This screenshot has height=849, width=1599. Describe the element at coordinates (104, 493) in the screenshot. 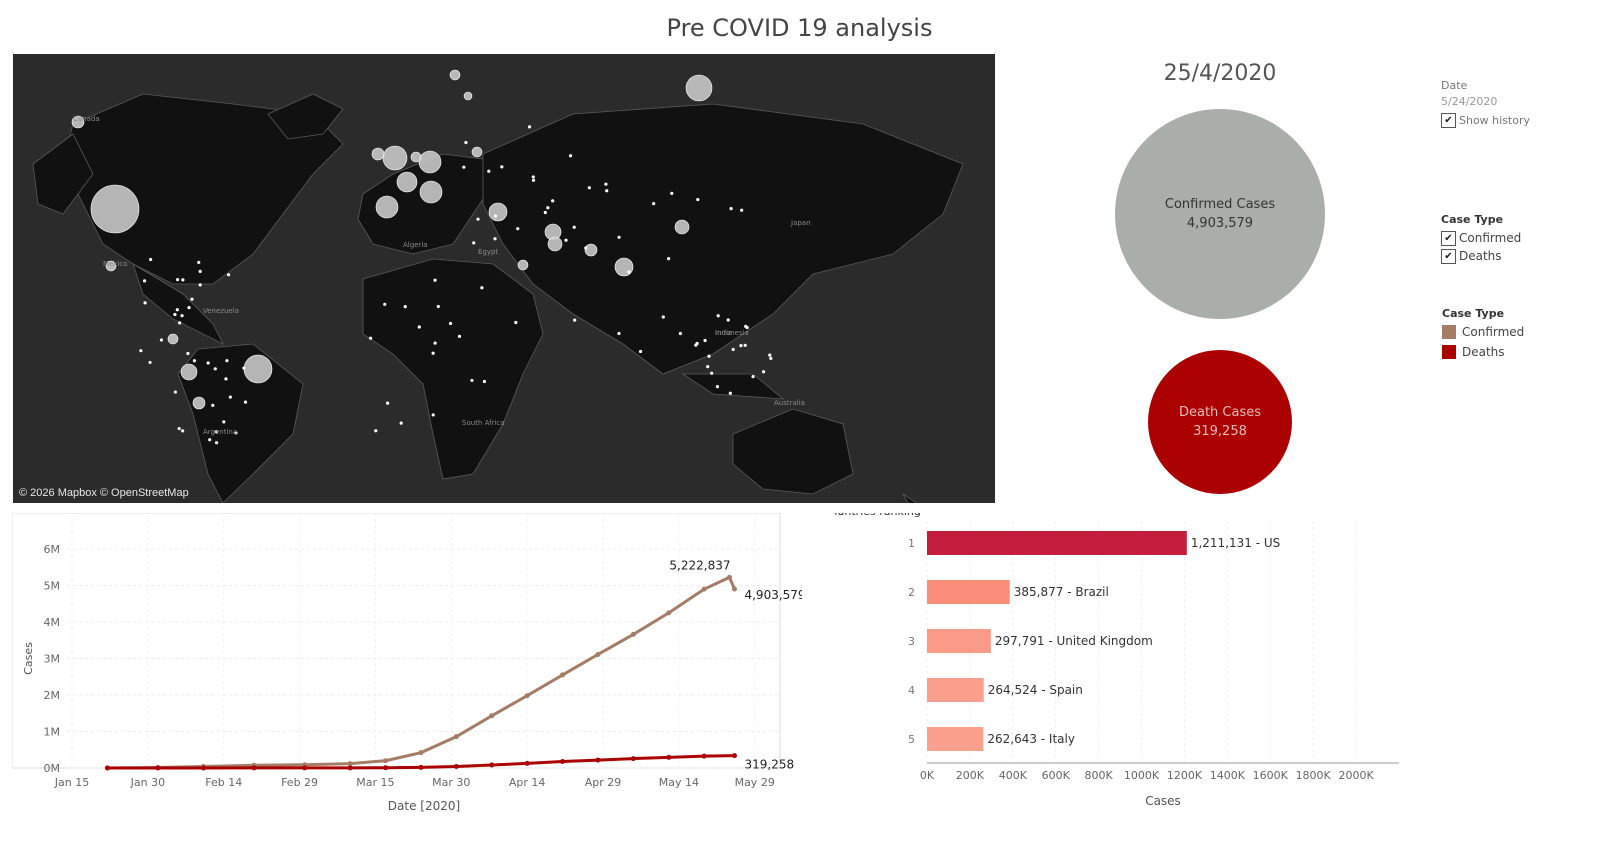

I see `map-attribution: © 2026 Mapbox © OpenStreetMap` at that location.